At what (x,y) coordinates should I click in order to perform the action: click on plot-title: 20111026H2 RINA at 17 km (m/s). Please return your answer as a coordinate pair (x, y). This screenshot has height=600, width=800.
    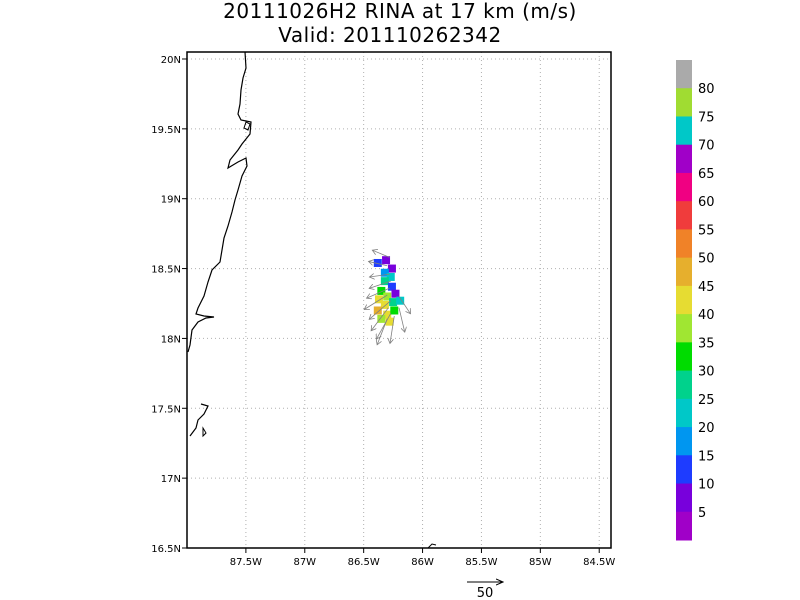
    Looking at the image, I should click on (400, 11).